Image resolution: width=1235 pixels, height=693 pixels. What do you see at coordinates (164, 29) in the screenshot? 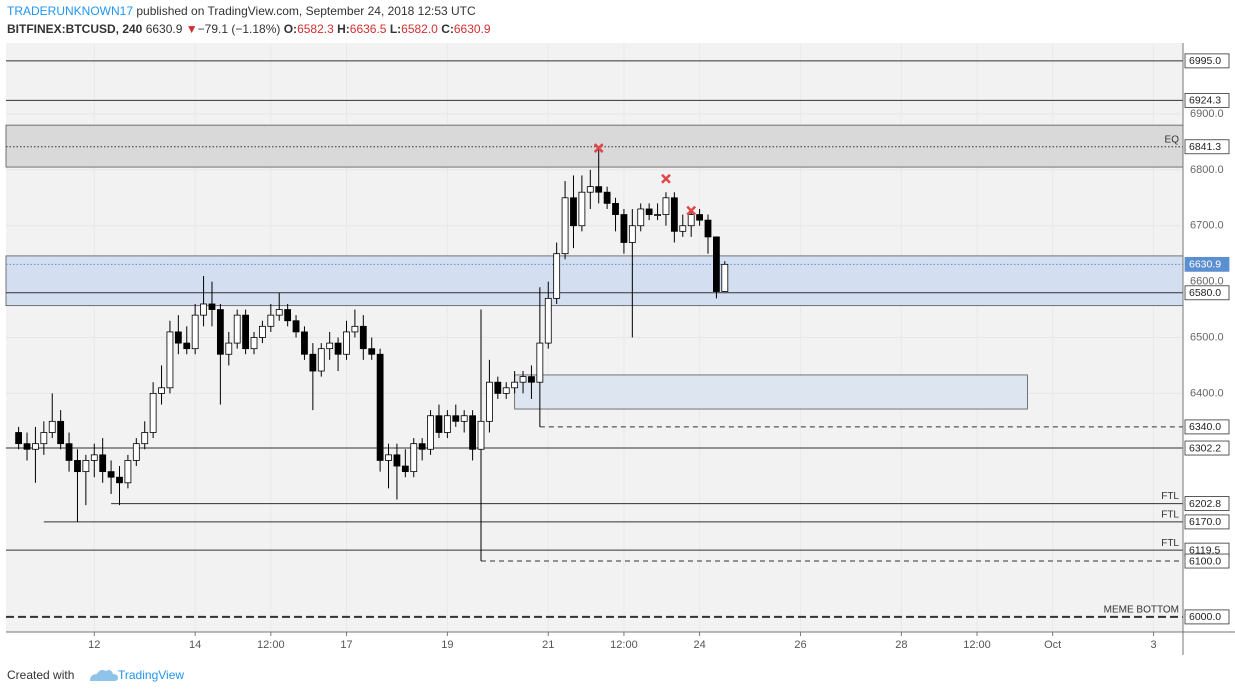
I see `last-price: 6630.9` at bounding box center [164, 29].